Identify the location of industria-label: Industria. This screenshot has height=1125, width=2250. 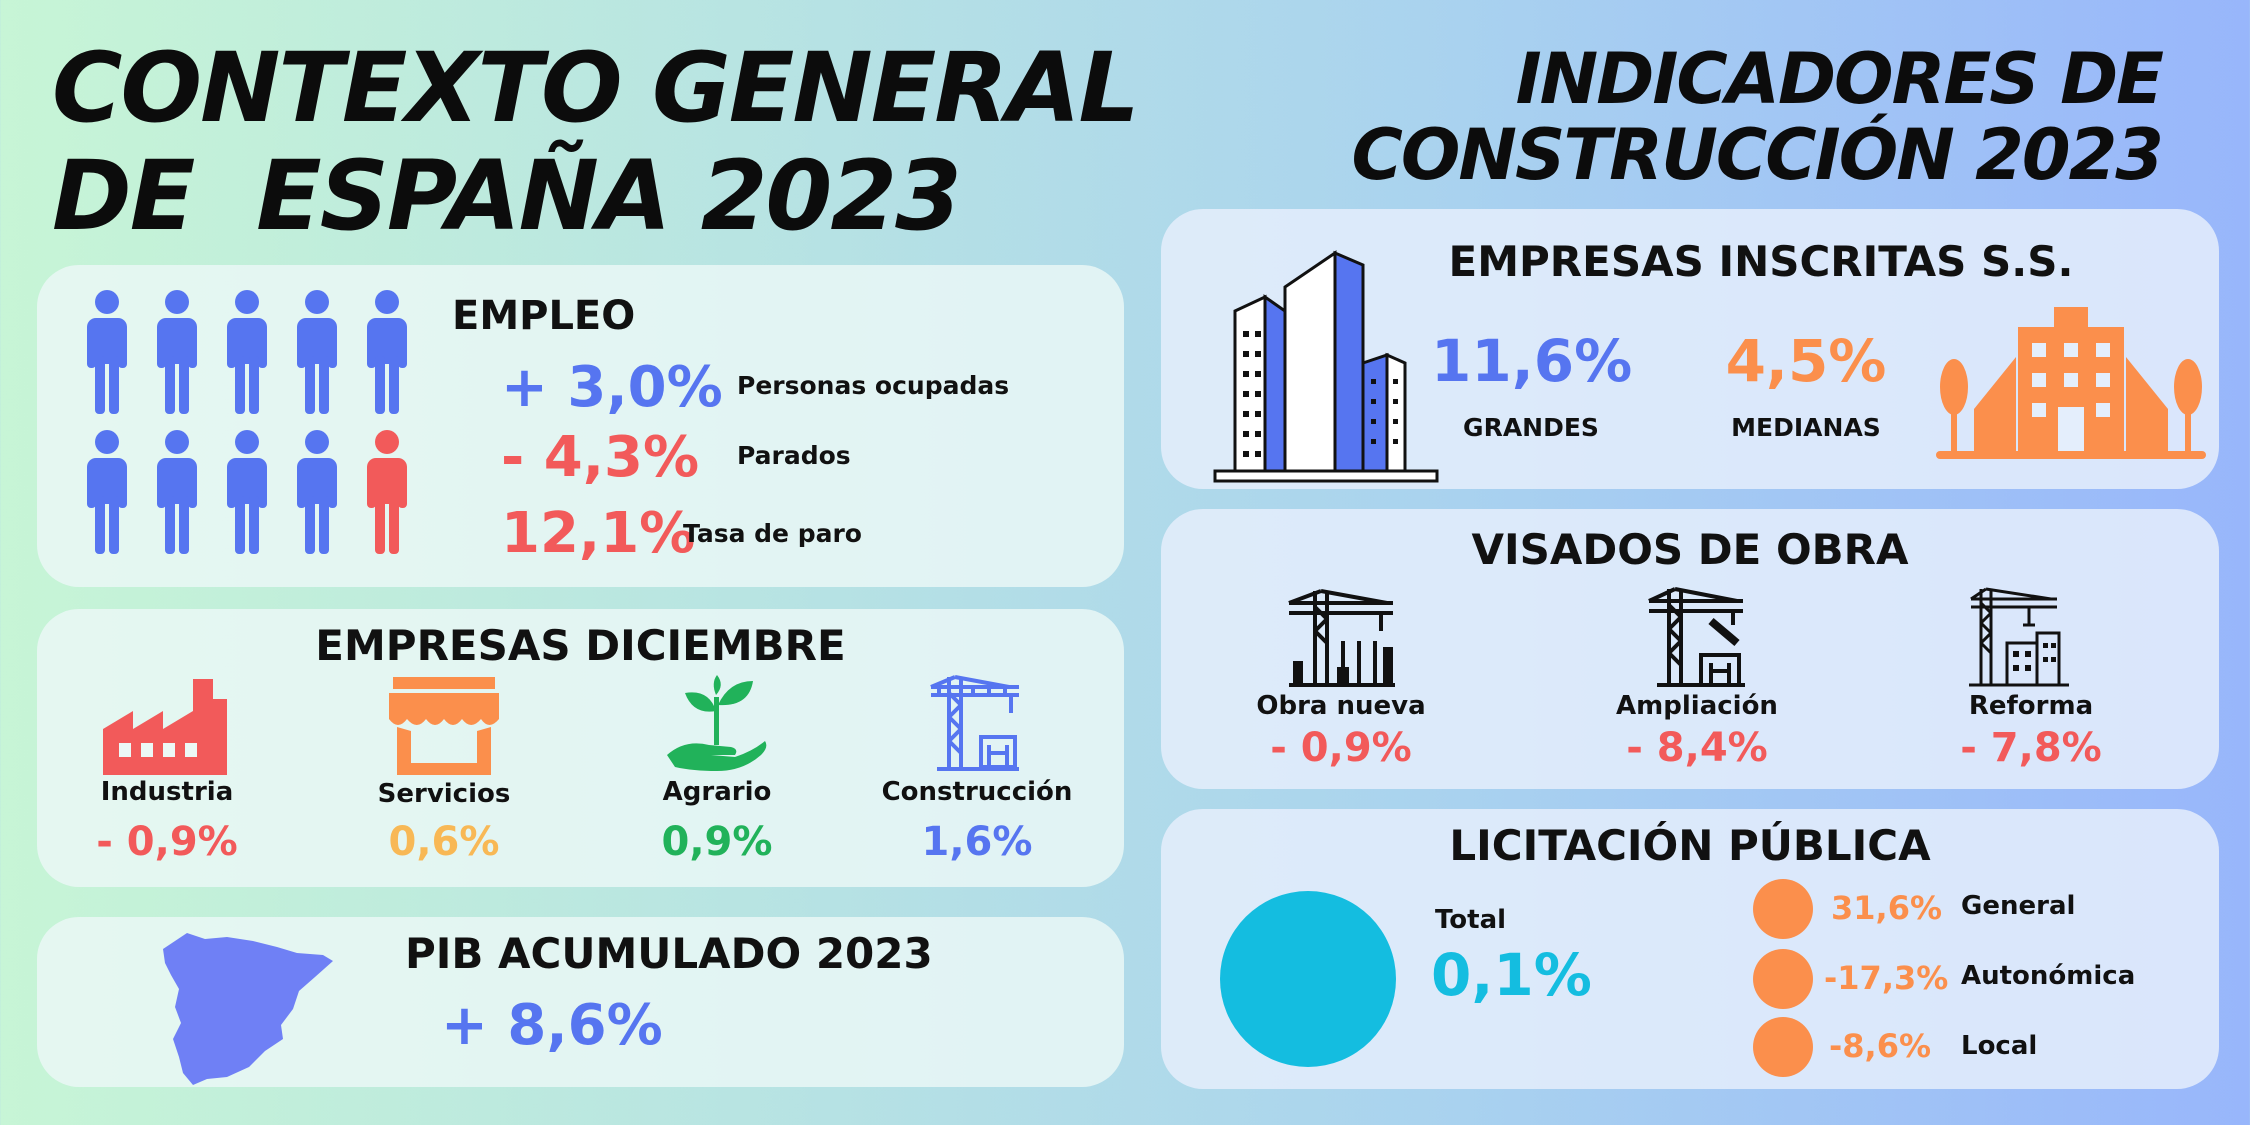
(167, 792).